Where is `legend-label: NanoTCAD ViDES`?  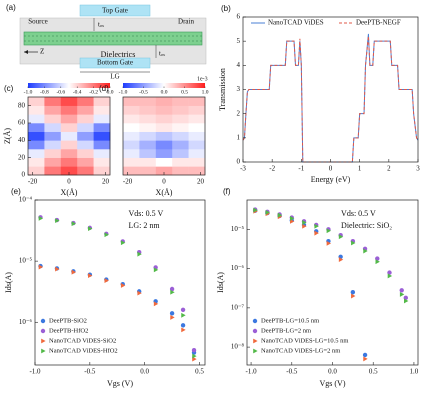
legend-label: NanoTCAD ViDES is located at coordinates (296, 23).